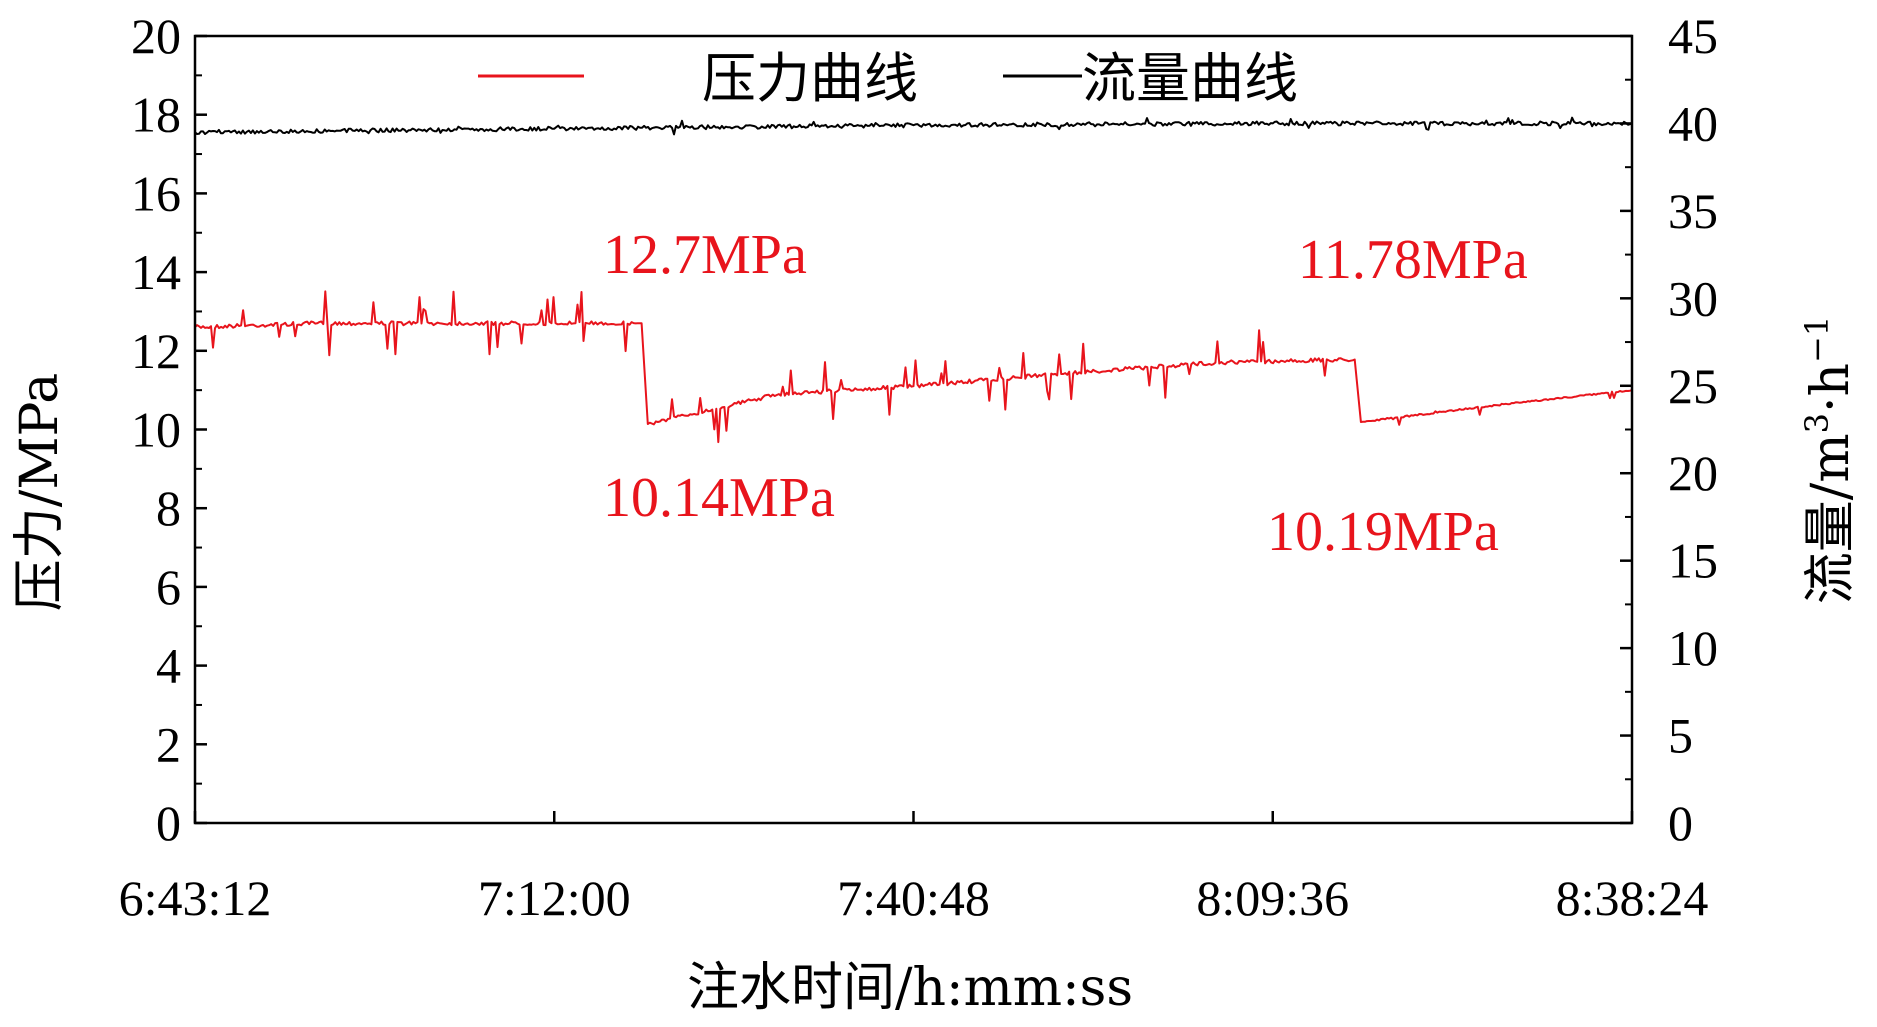 The image size is (1877, 1027). Describe the element at coordinates (156, 36) in the screenshot. I see `y-left-tick-label: 20` at that location.